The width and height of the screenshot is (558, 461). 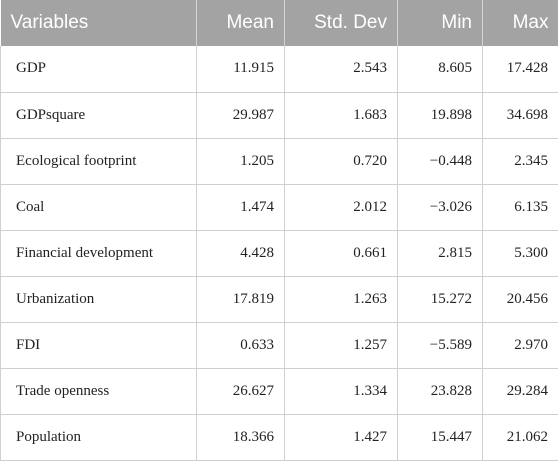 I want to click on table-row: Population 18.366 1.427 15.447 21.062, so click(x=279, y=437).